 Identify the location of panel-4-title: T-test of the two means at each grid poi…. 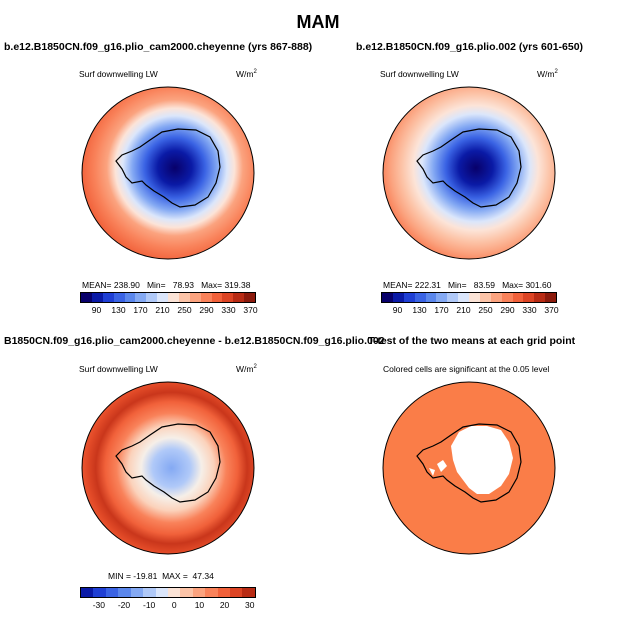
(472, 341).